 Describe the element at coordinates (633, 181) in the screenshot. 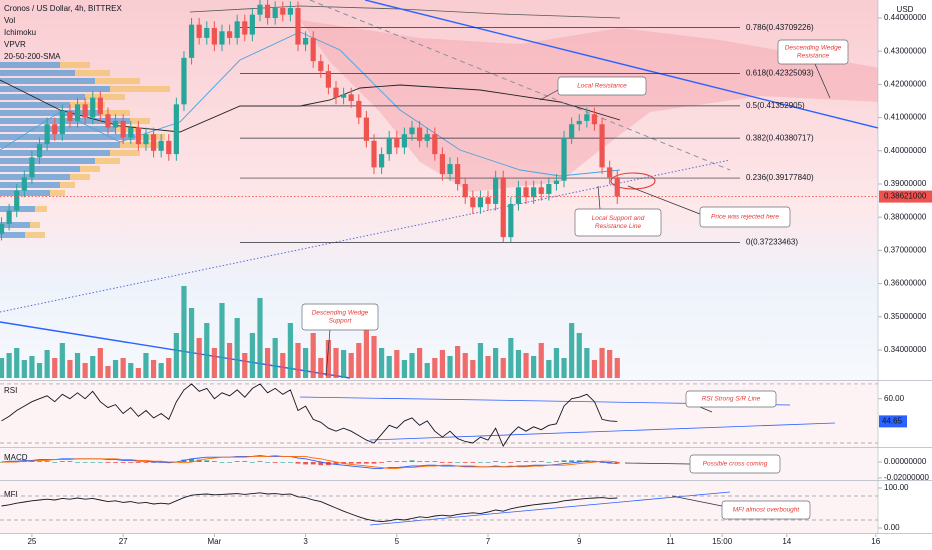

I see `highlight-ellipse` at that location.